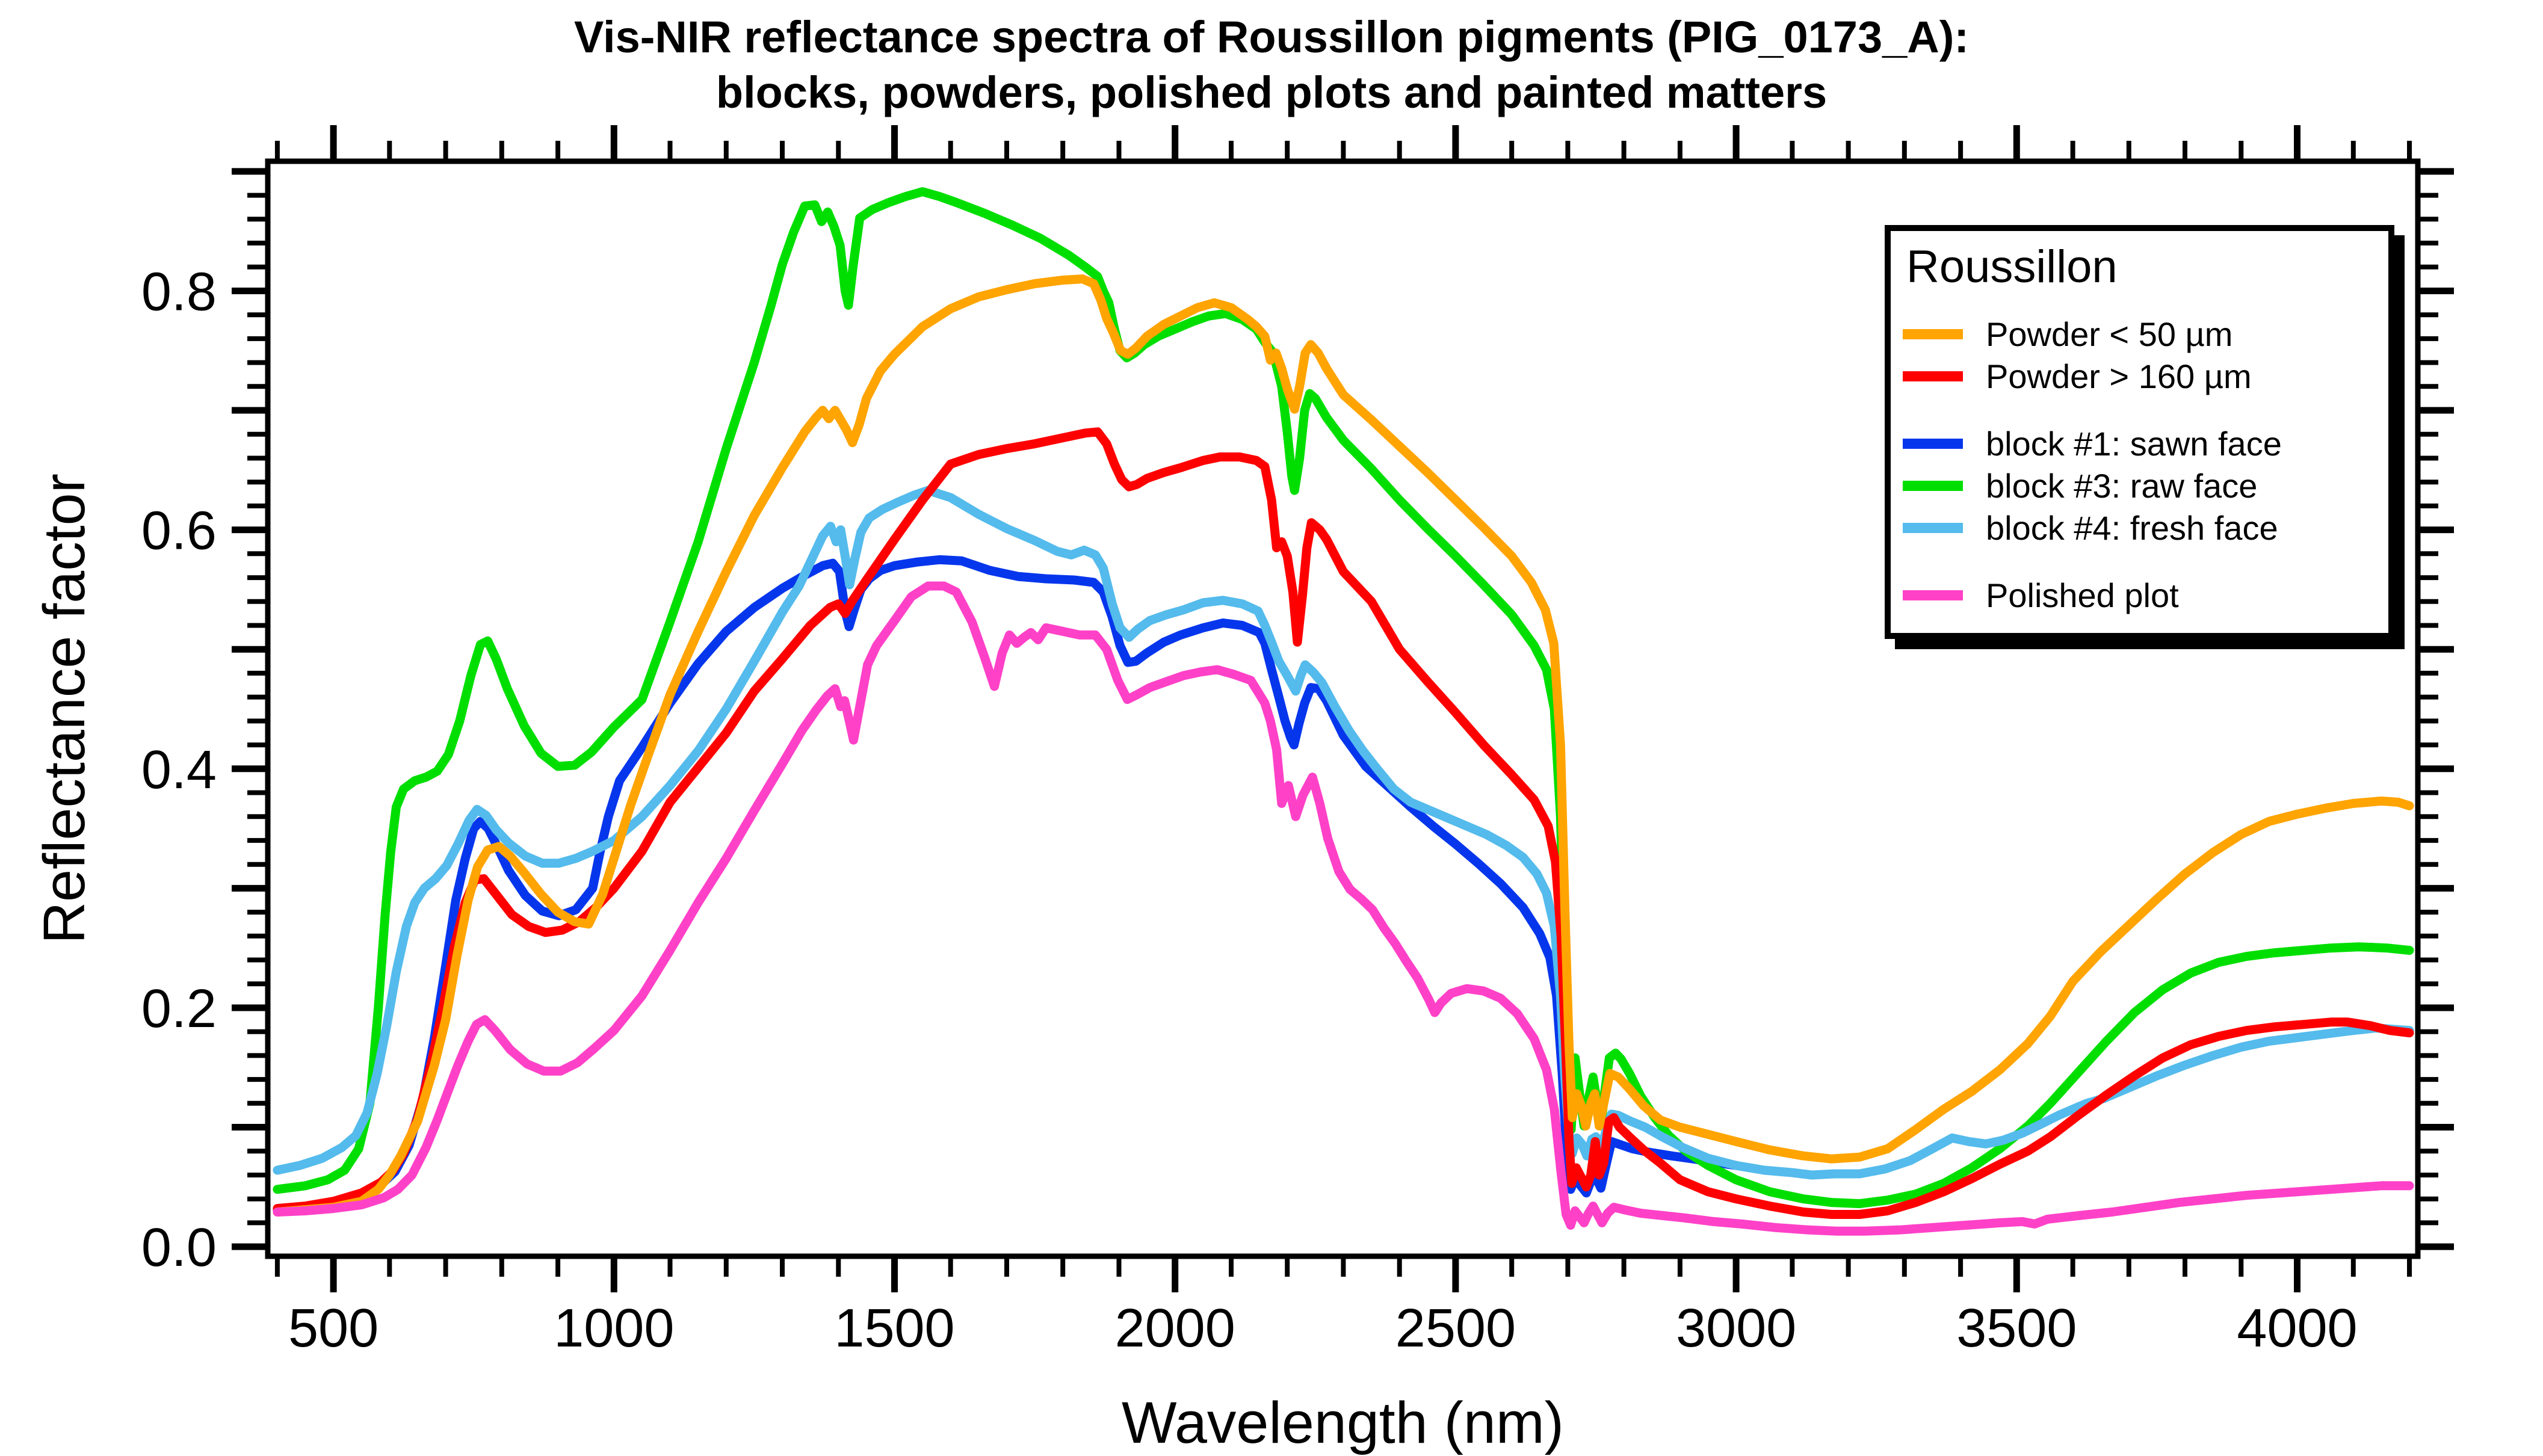 The height and width of the screenshot is (1456, 2543). I want to click on legend-title: Roussillon, so click(2012, 267).